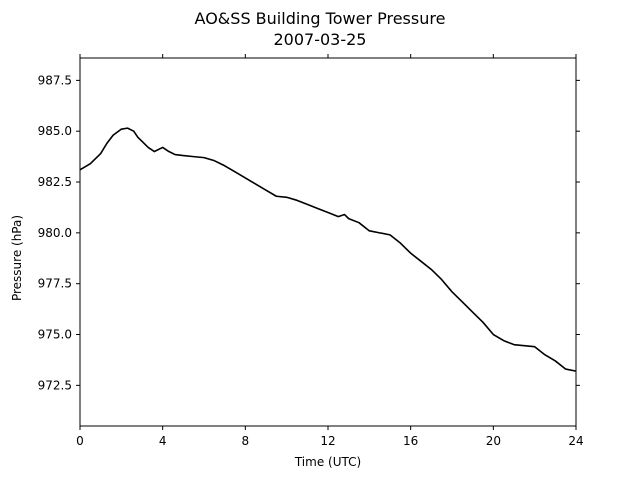 This screenshot has height=480, width=640. Describe the element at coordinates (320, 39) in the screenshot. I see `chart-subtitle: 2007-03-25` at that location.